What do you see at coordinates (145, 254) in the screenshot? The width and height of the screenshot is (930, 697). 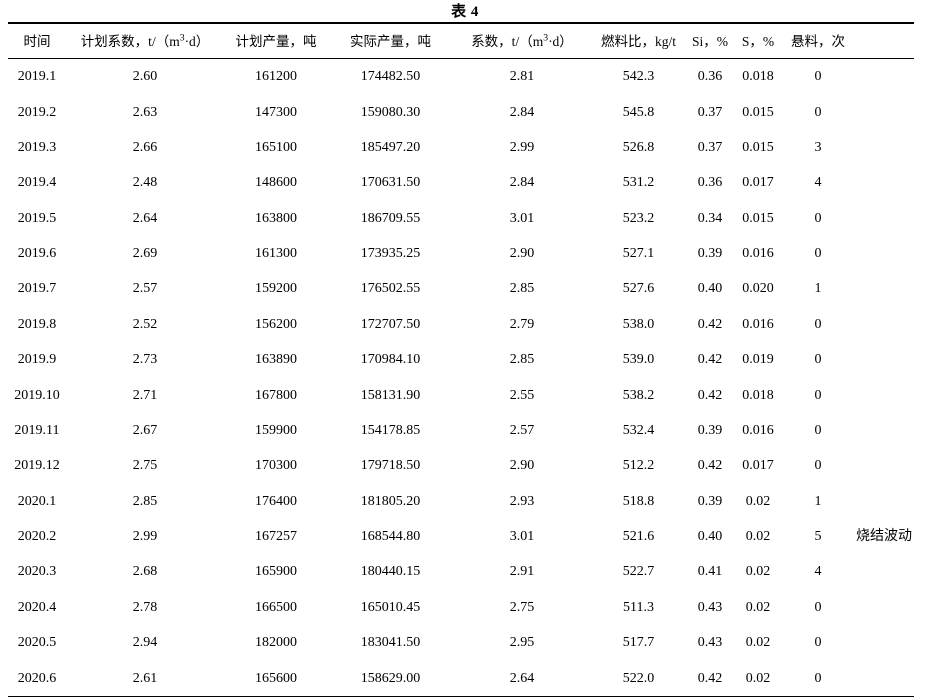 I see `cell-pcoef: 2.69` at bounding box center [145, 254].